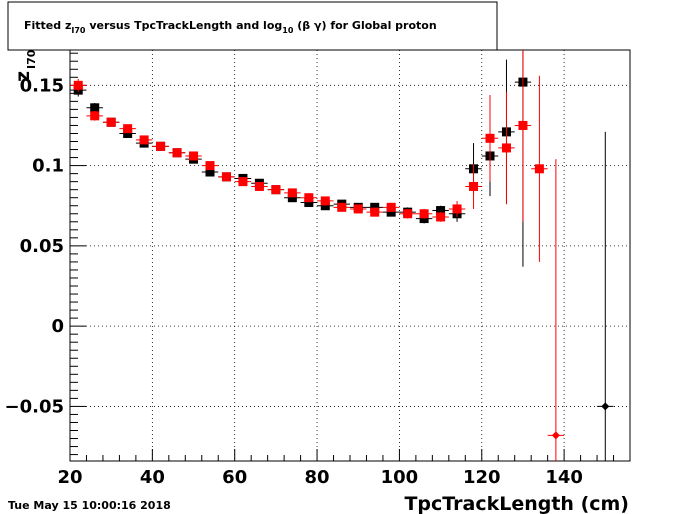  What do you see at coordinates (48, 166) in the screenshot?
I see `y-tick-label: 0.1` at bounding box center [48, 166].